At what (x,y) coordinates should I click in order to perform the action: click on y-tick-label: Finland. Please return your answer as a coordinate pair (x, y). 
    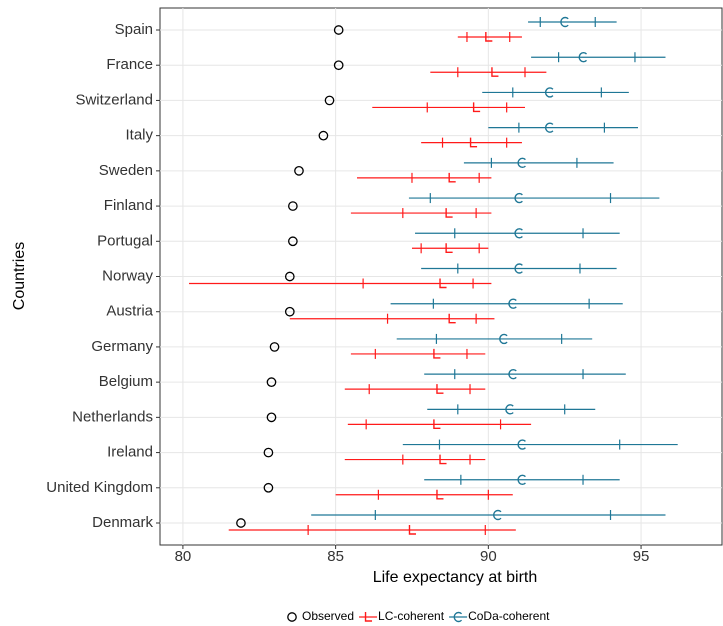
    Looking at the image, I should click on (128, 205).